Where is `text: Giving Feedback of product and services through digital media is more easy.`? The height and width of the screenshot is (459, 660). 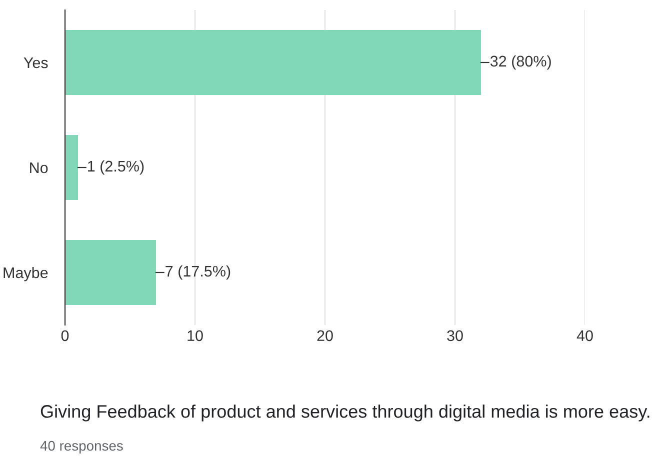
text: Giving Feedback of product and services through digital media is more easy. is located at coordinates (345, 413).